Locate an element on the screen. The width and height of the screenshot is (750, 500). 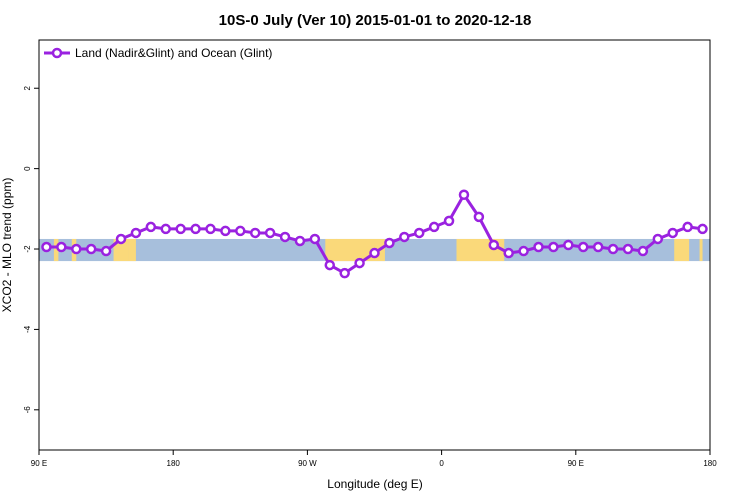
series-line is located at coordinates (374, 234).